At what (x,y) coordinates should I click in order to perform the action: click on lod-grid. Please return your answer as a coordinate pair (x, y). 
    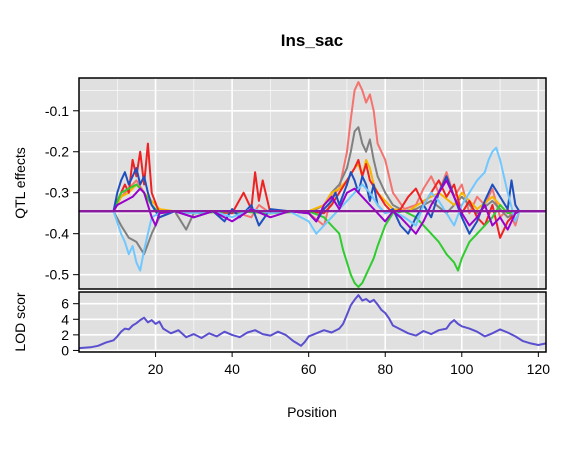
    Looking at the image, I should click on (312, 322).